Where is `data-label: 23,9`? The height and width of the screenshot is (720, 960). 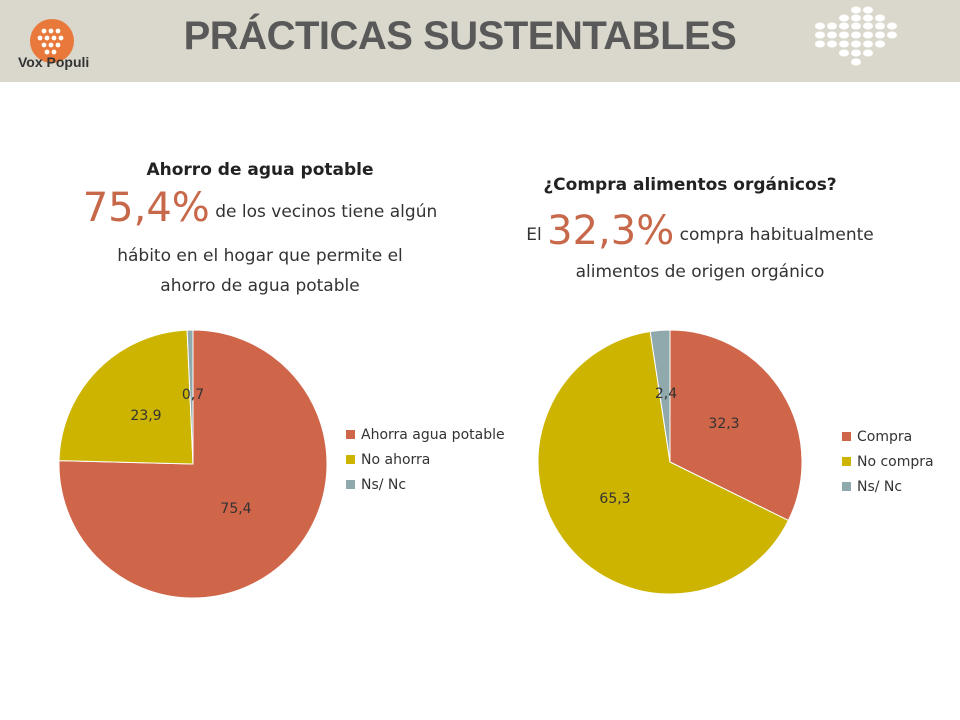 data-label: 23,9 is located at coordinates (145, 416).